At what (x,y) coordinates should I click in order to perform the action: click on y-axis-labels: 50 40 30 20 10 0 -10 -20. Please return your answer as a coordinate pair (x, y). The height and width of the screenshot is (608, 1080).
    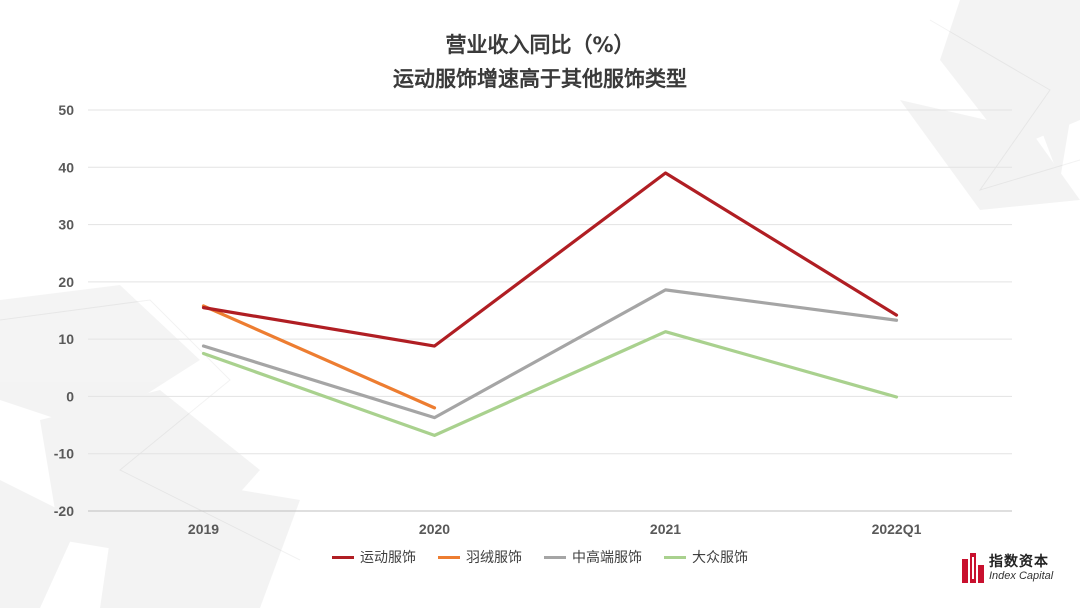
    Looking at the image, I should click on (64, 310).